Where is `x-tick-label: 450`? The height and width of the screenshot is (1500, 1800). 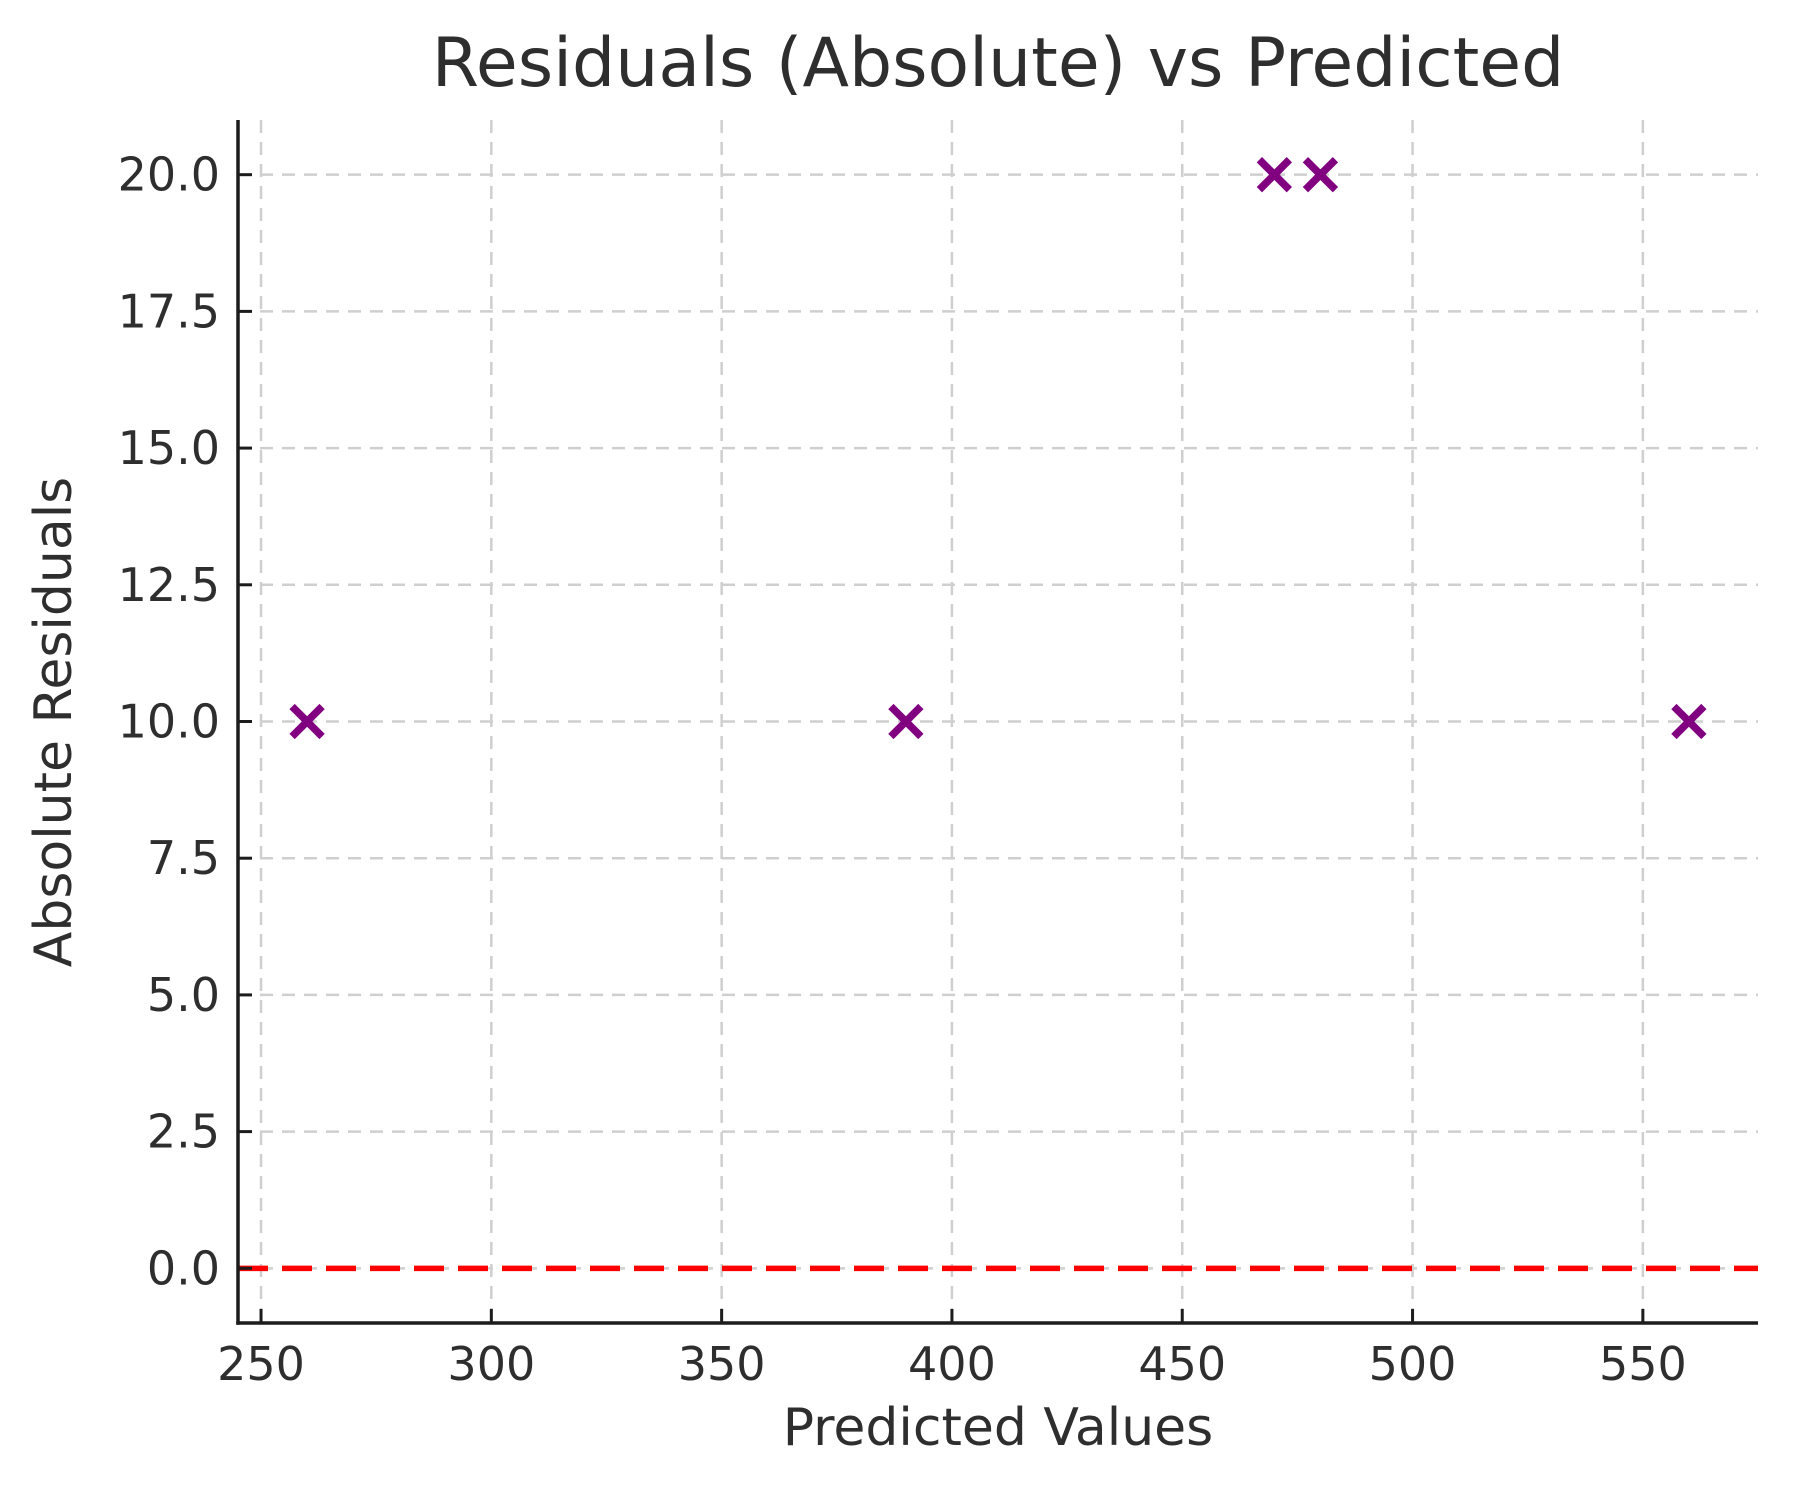
x-tick-label: 450 is located at coordinates (1182, 1364).